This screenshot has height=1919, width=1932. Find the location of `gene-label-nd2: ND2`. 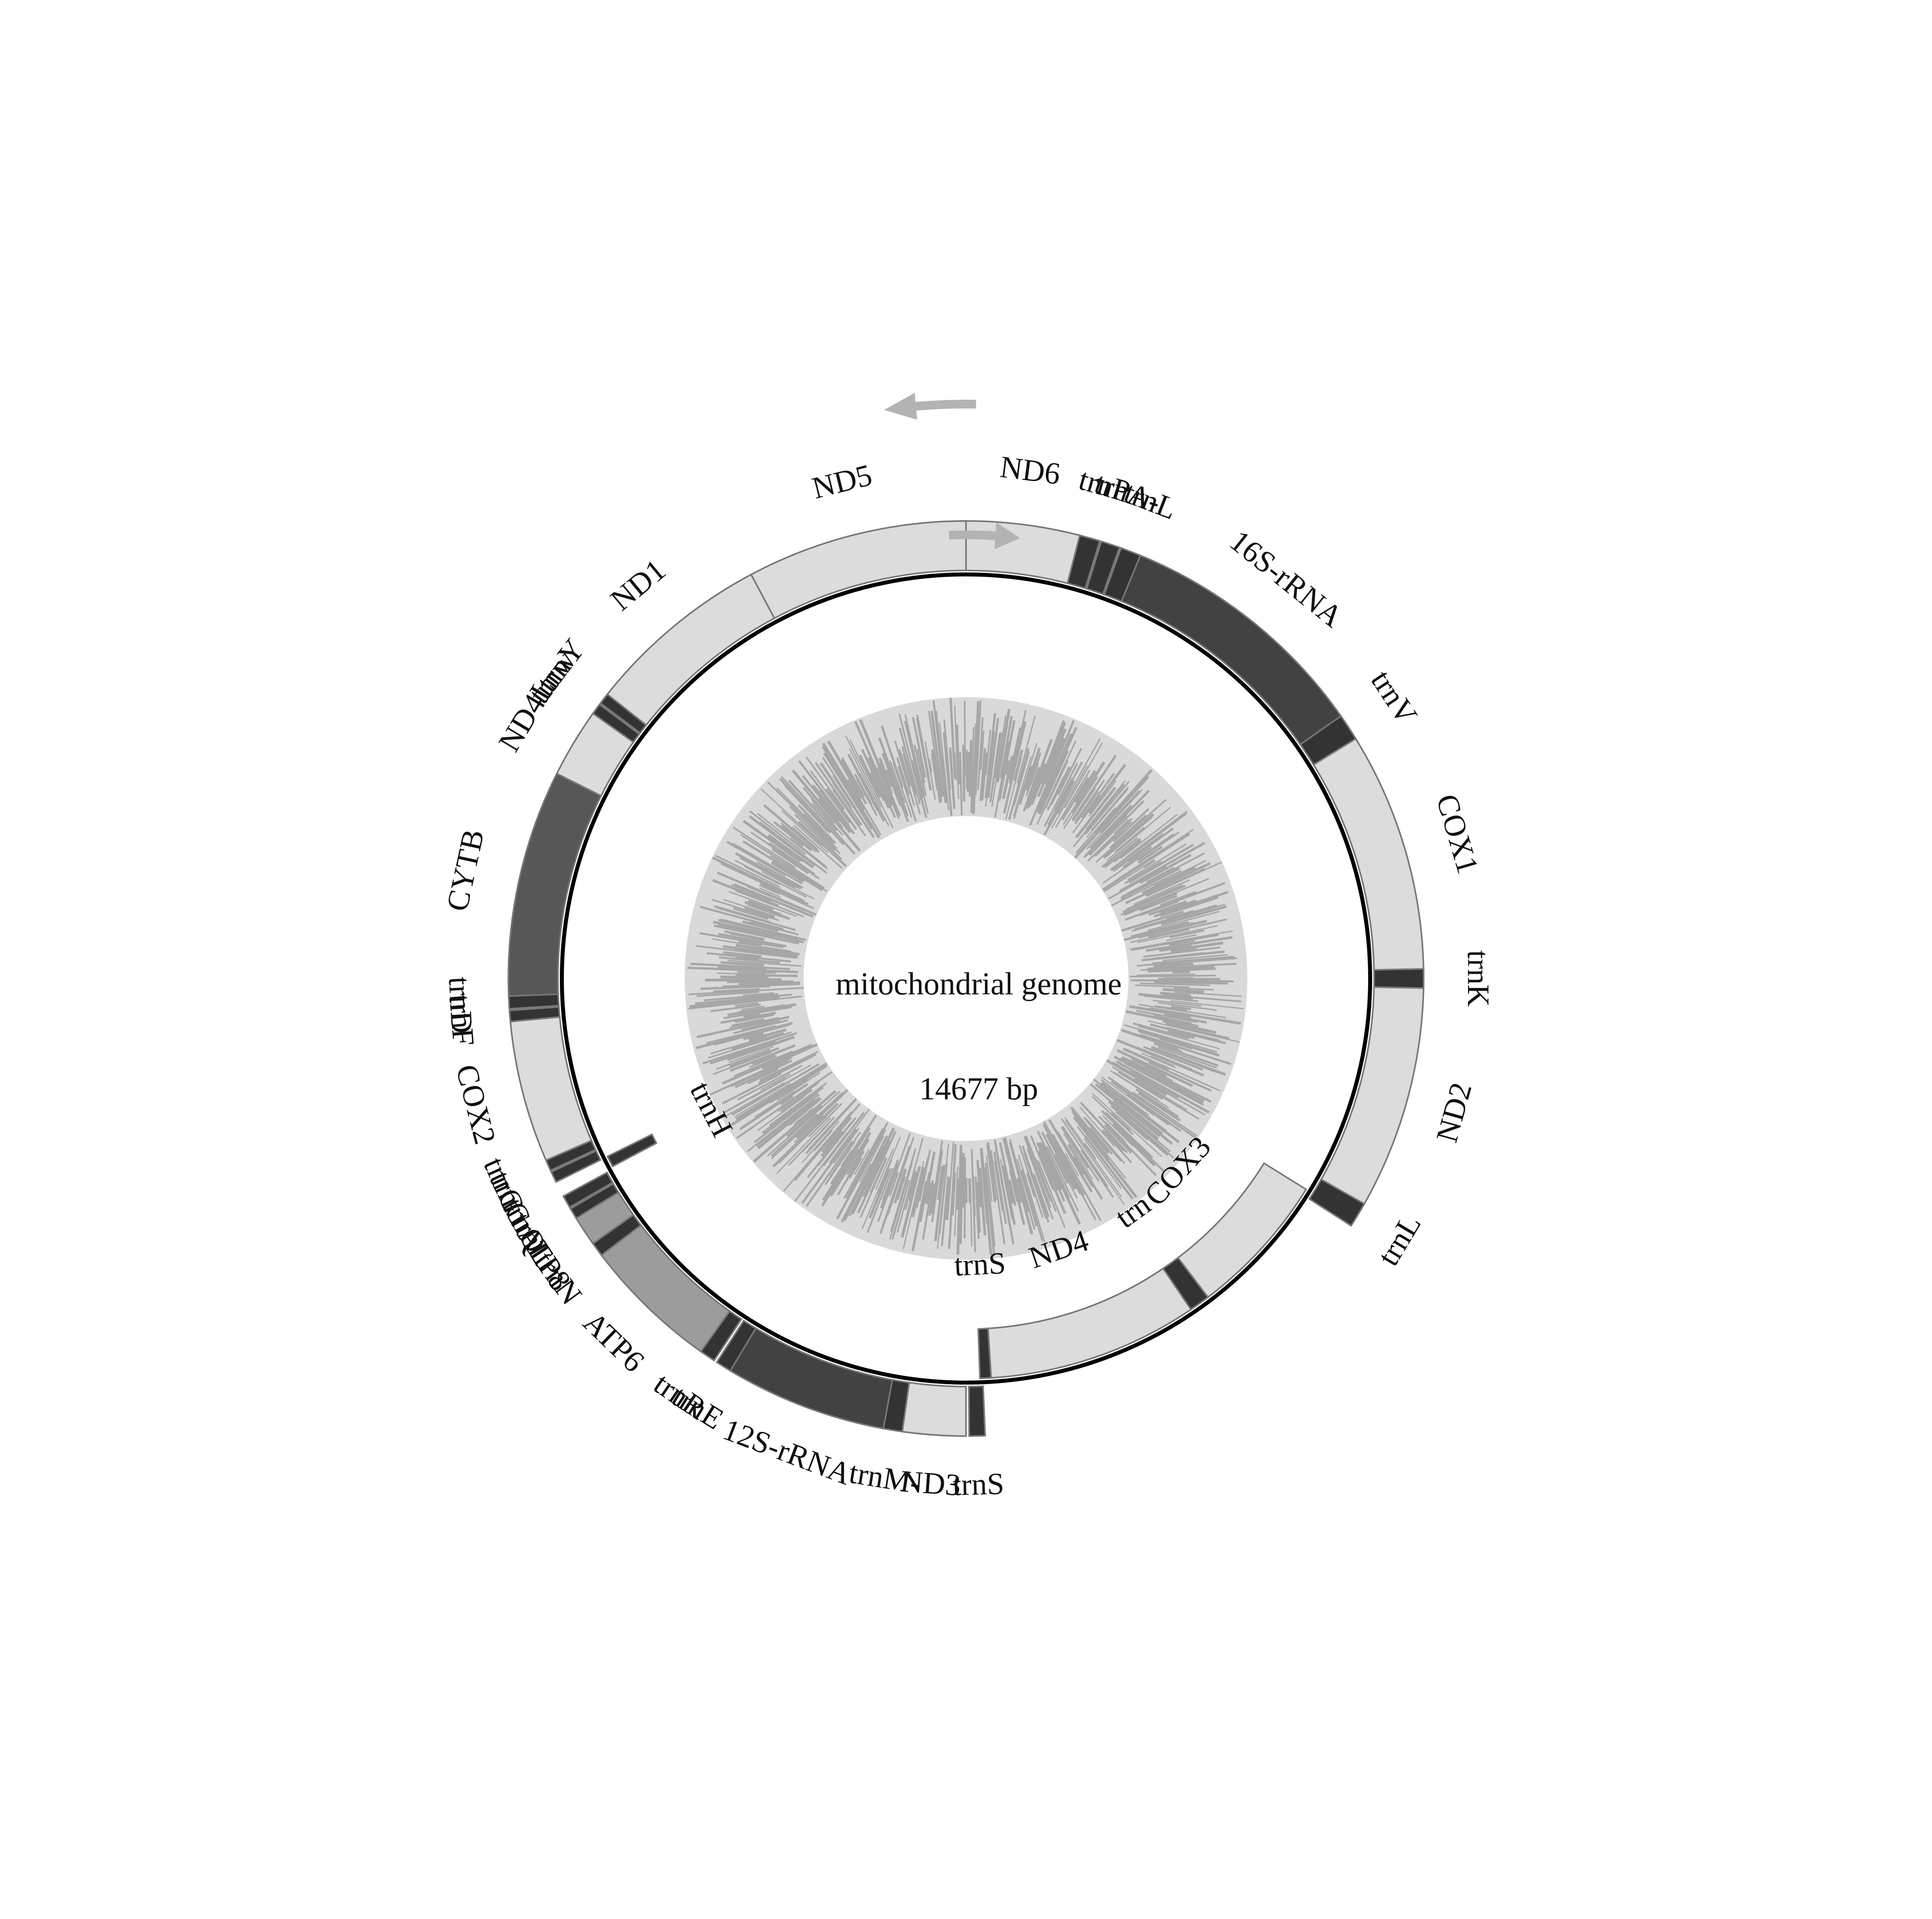

gene-label-nd2: ND2 is located at coordinates (1453, 1112).